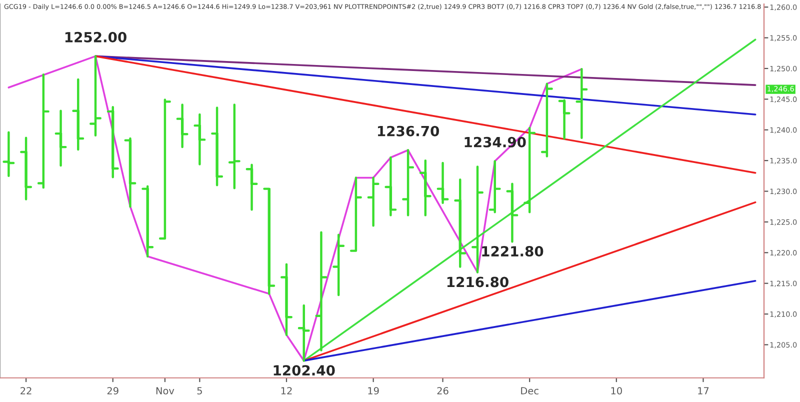  I want to click on x-tick-label: 12, so click(286, 390).